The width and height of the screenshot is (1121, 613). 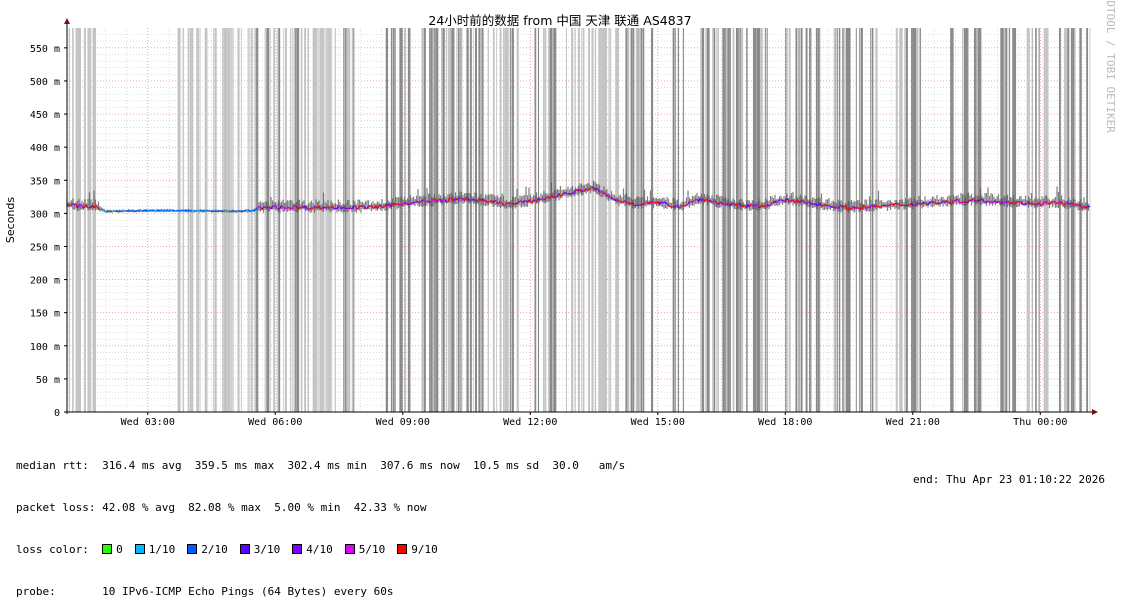 I want to click on x-tick-label: Wed 18:00, so click(x=785, y=422).